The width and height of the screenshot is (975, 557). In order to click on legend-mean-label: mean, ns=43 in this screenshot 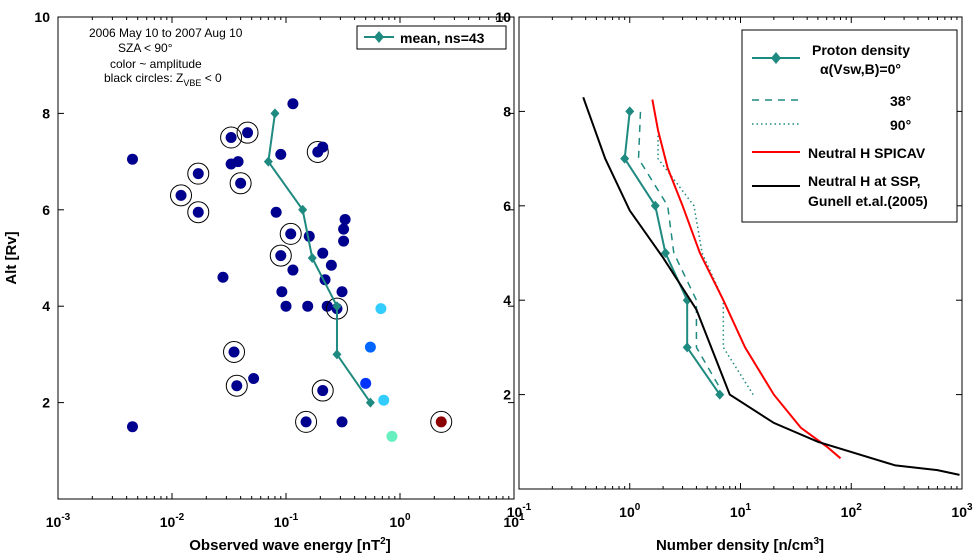, I will do `click(442, 38)`.